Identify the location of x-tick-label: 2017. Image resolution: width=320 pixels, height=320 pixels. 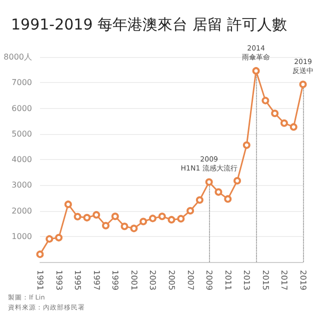
(284, 280).